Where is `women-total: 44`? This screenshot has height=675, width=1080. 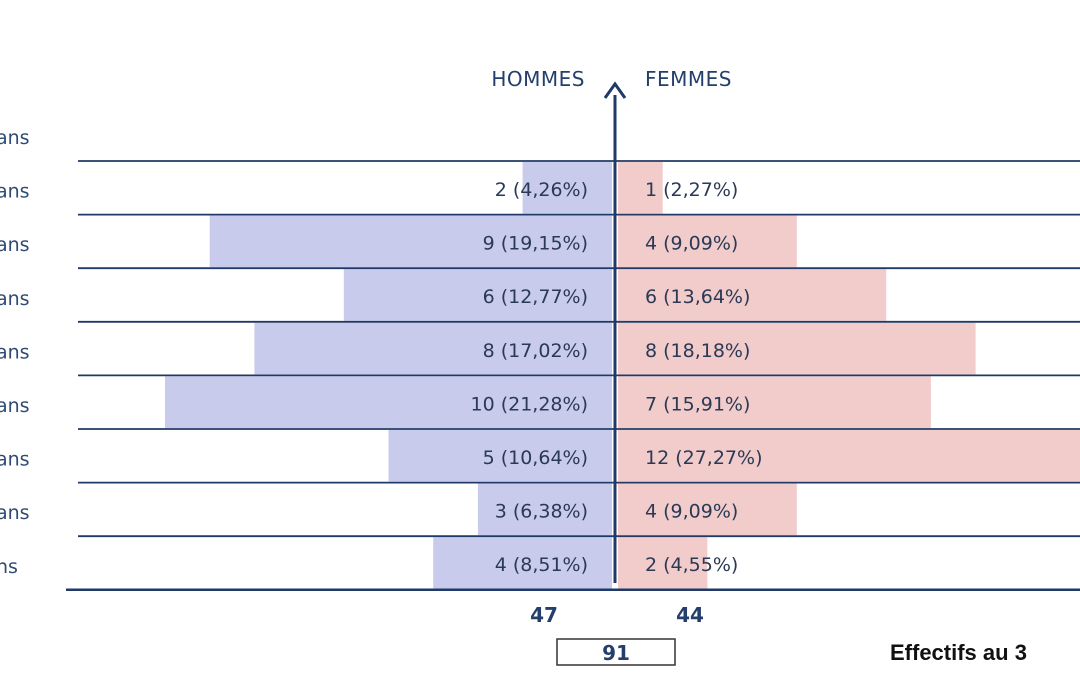
women-total: 44 is located at coordinates (690, 615).